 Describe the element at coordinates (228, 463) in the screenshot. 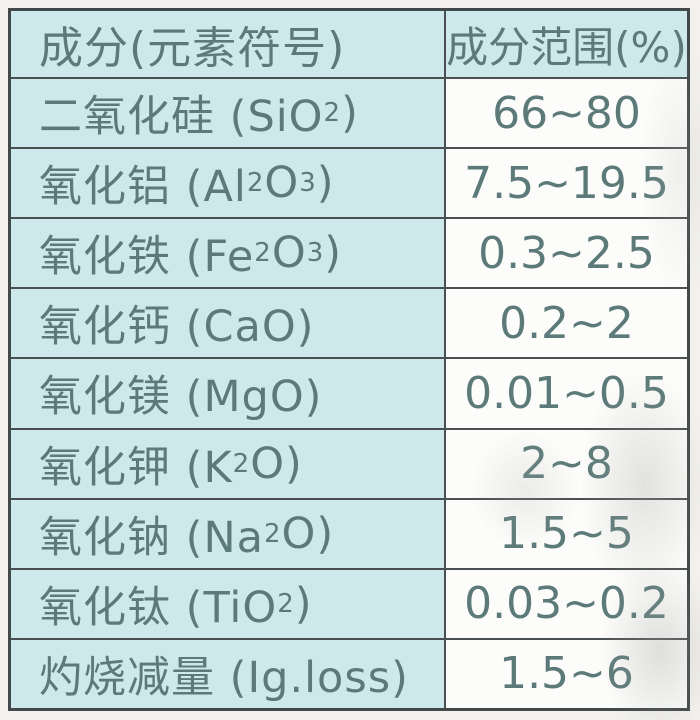

I see `component-cell: 氧化钾 (K 2 O)` at that location.